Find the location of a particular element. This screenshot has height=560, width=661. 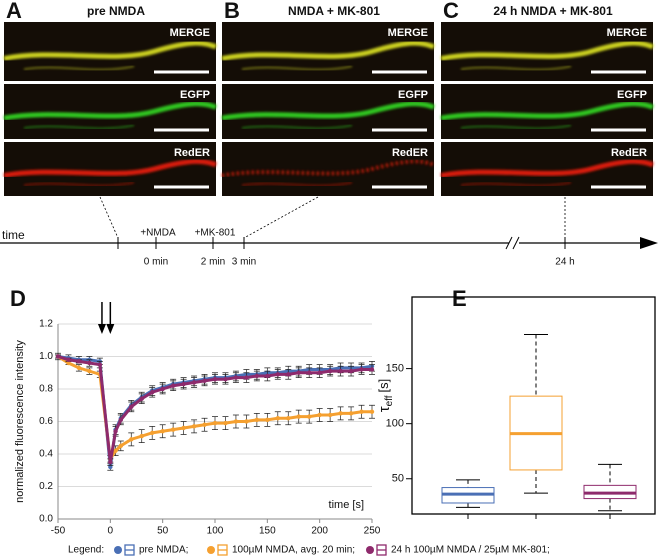

panel-letter: B is located at coordinates (232, 11).